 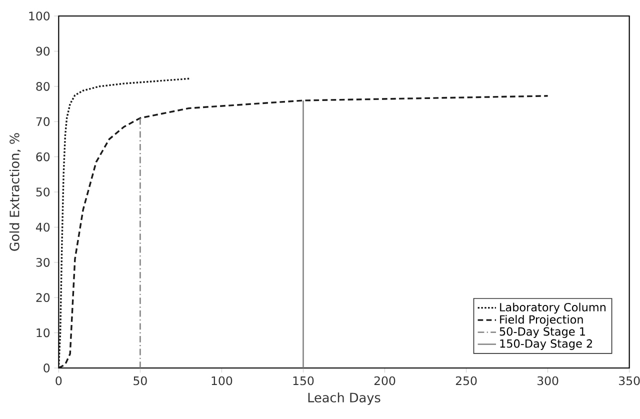 I want to click on y-tick-label: 20, so click(x=43, y=297).